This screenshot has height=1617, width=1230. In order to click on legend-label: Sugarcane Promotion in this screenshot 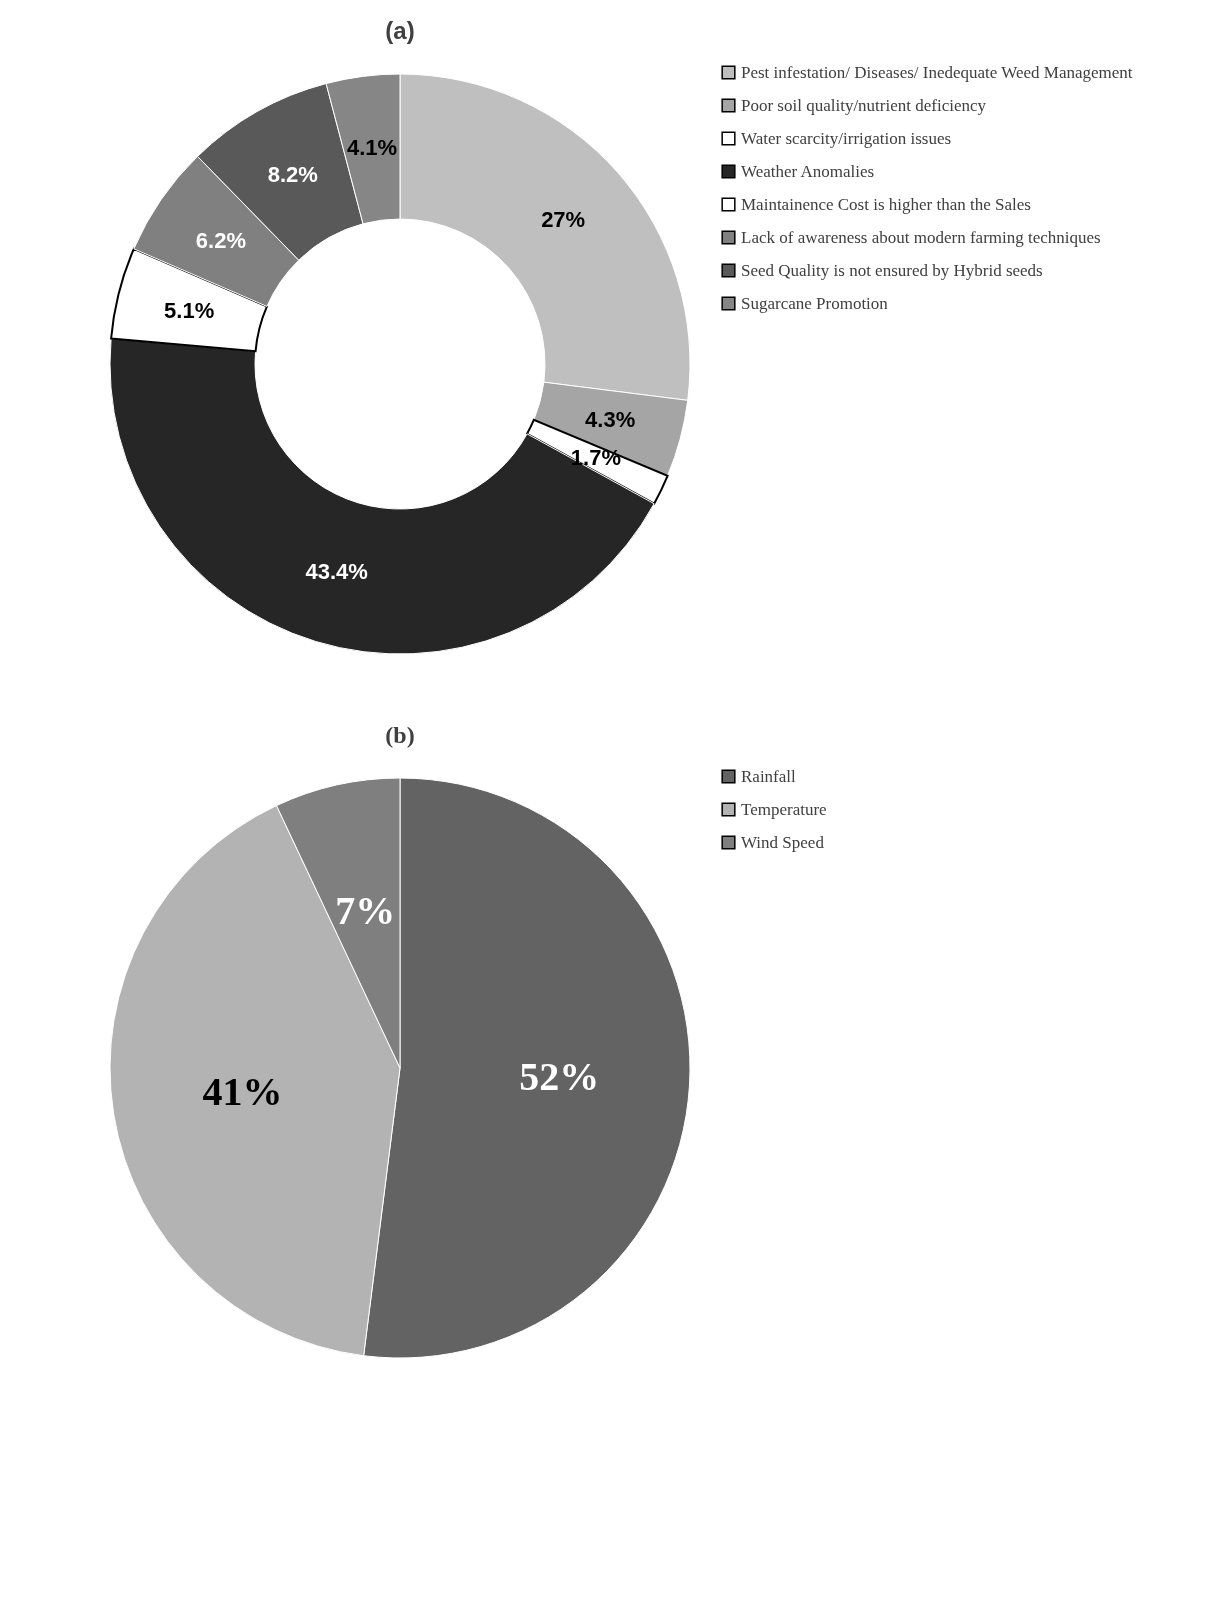, I will do `click(815, 303)`.